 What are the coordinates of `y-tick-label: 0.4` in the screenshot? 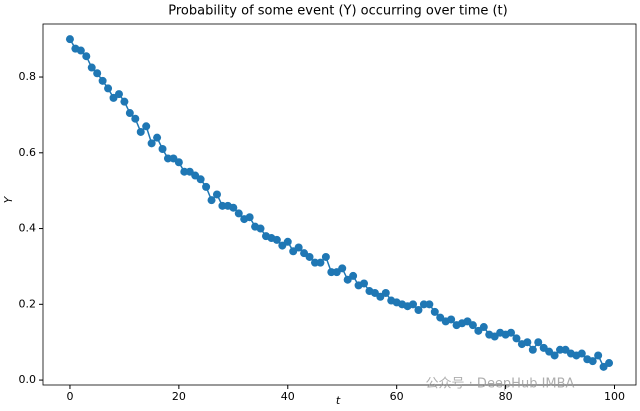 It's located at (28, 228).